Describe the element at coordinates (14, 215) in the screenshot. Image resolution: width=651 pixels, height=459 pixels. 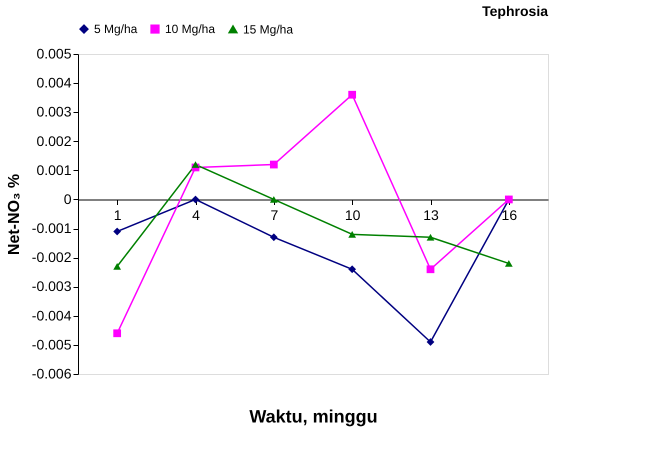
I see `y-axis-title: Net-NO₃ %` at that location.